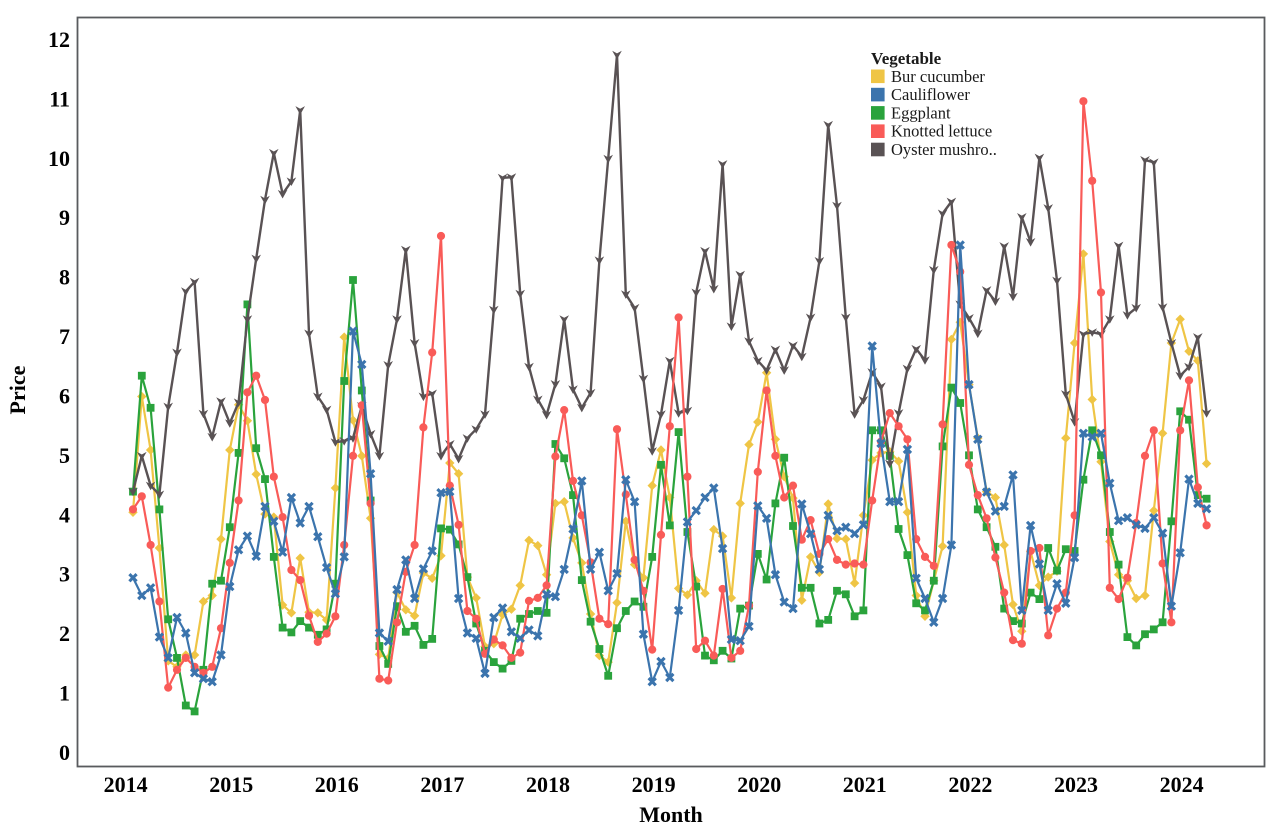 The width and height of the screenshot is (1280, 840). What do you see at coordinates (759, 784) in the screenshot?
I see `svg-text: 2020` at bounding box center [759, 784].